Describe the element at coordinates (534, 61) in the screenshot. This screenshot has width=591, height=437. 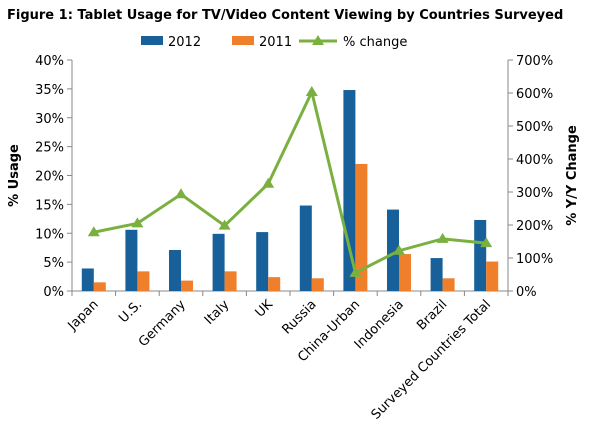
I see `y2-tick-label: 700%` at that location.